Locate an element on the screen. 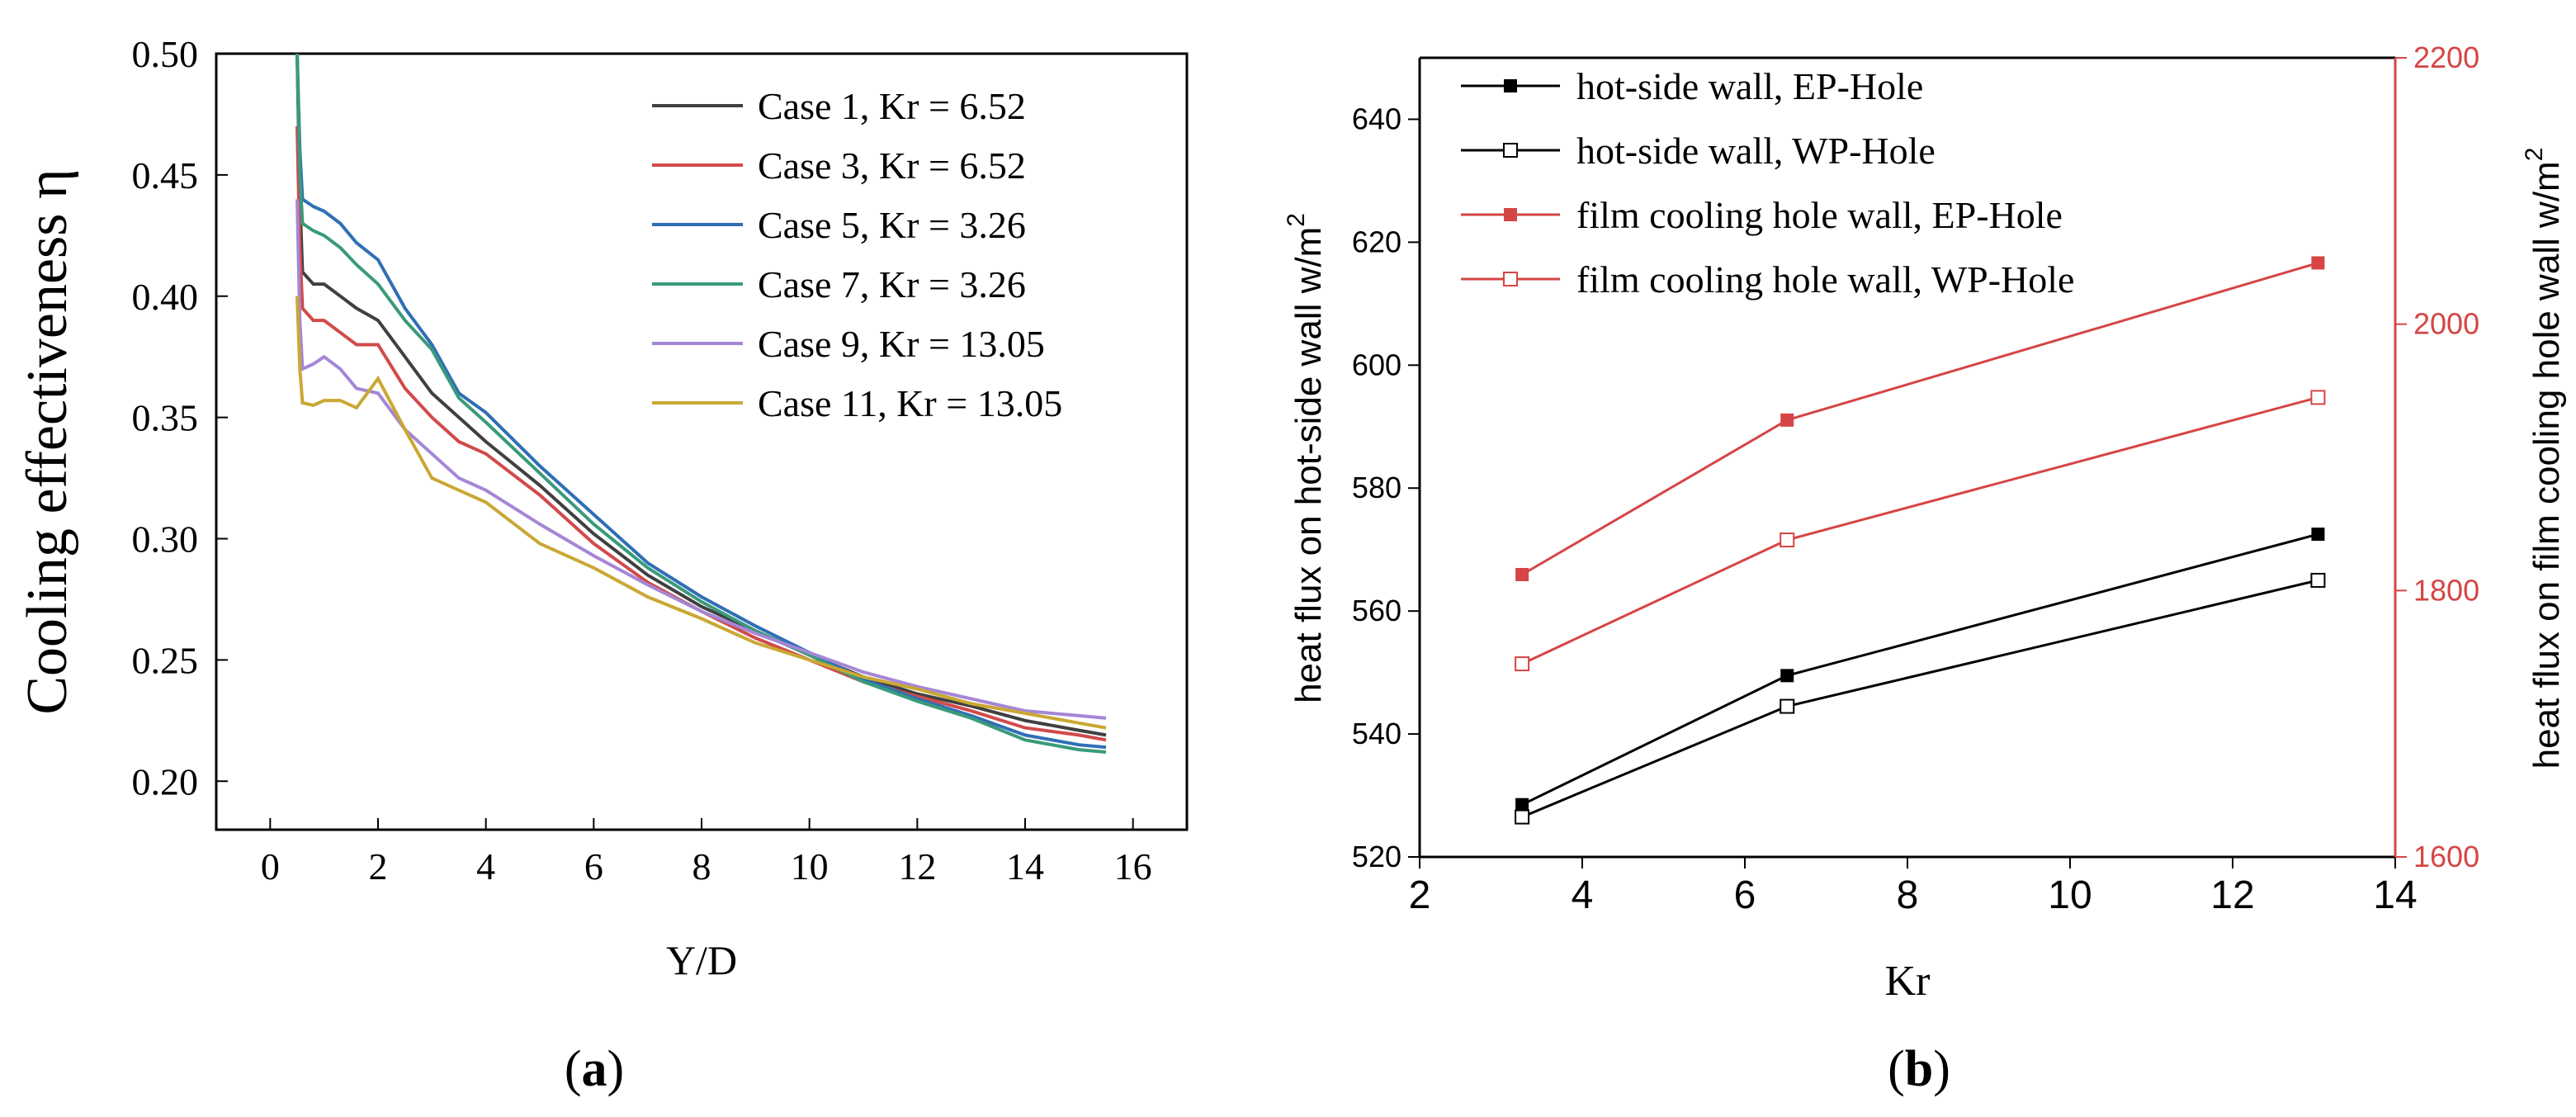 This screenshot has width=2576, height=1117. panel-b-ylabel: heat flux on hot-side wall w/m2 is located at coordinates (1306, 458).